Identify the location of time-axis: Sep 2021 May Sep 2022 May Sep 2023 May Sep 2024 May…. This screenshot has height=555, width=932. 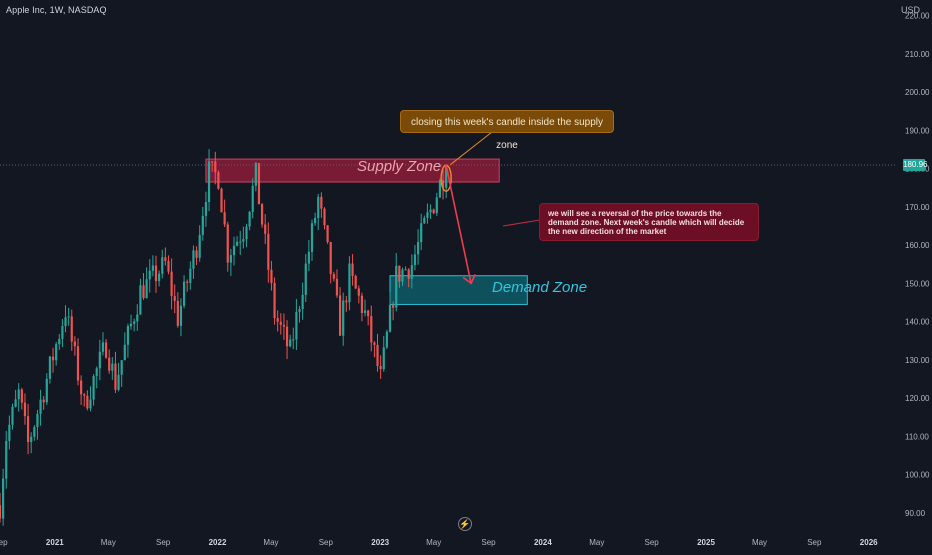
(439, 542).